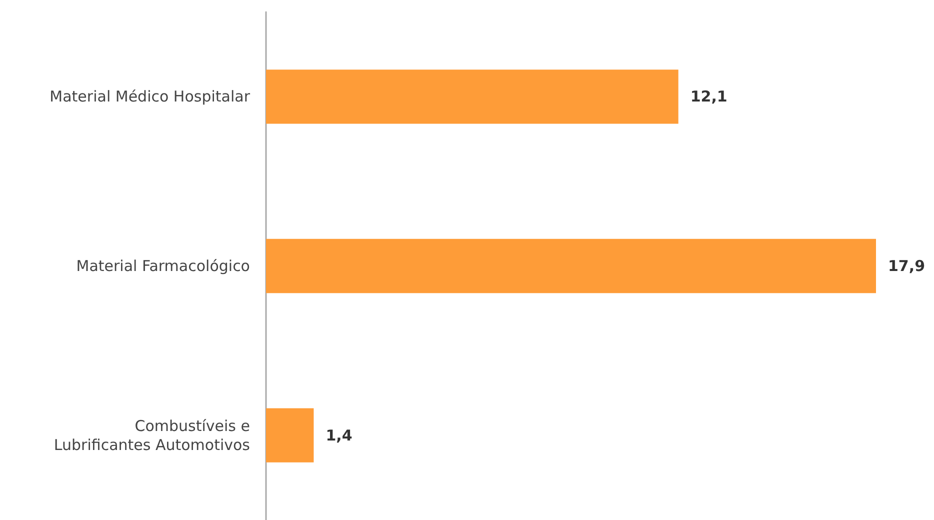 This screenshot has width=934, height=520. What do you see at coordinates (163, 266) in the screenshot?
I see `y-tick-label: Material Farmacológico` at bounding box center [163, 266].